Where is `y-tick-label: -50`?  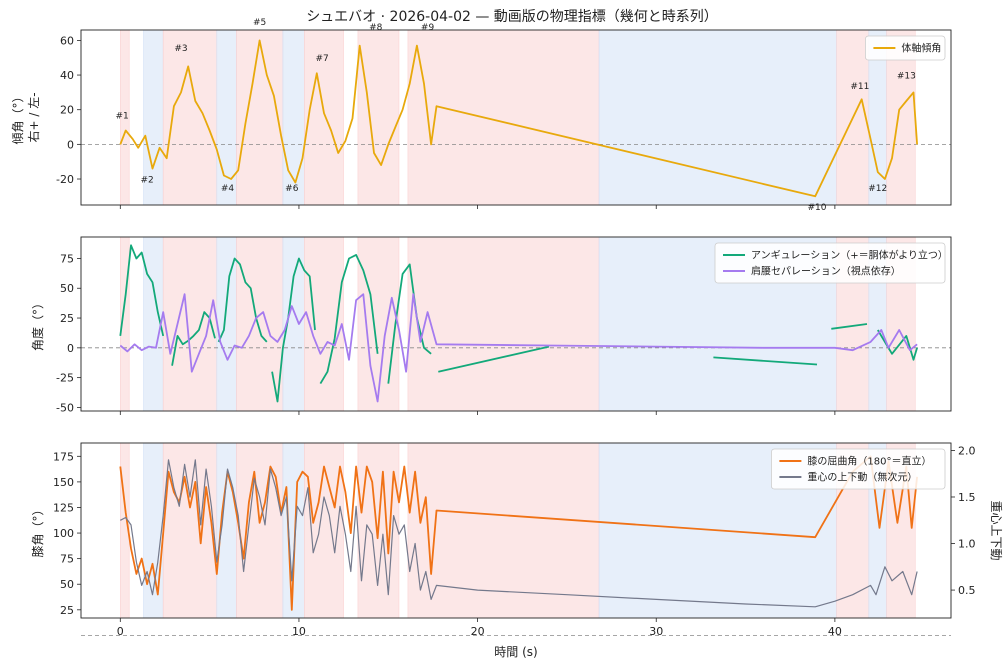
y-tick-label: -50 is located at coordinates (65, 407).